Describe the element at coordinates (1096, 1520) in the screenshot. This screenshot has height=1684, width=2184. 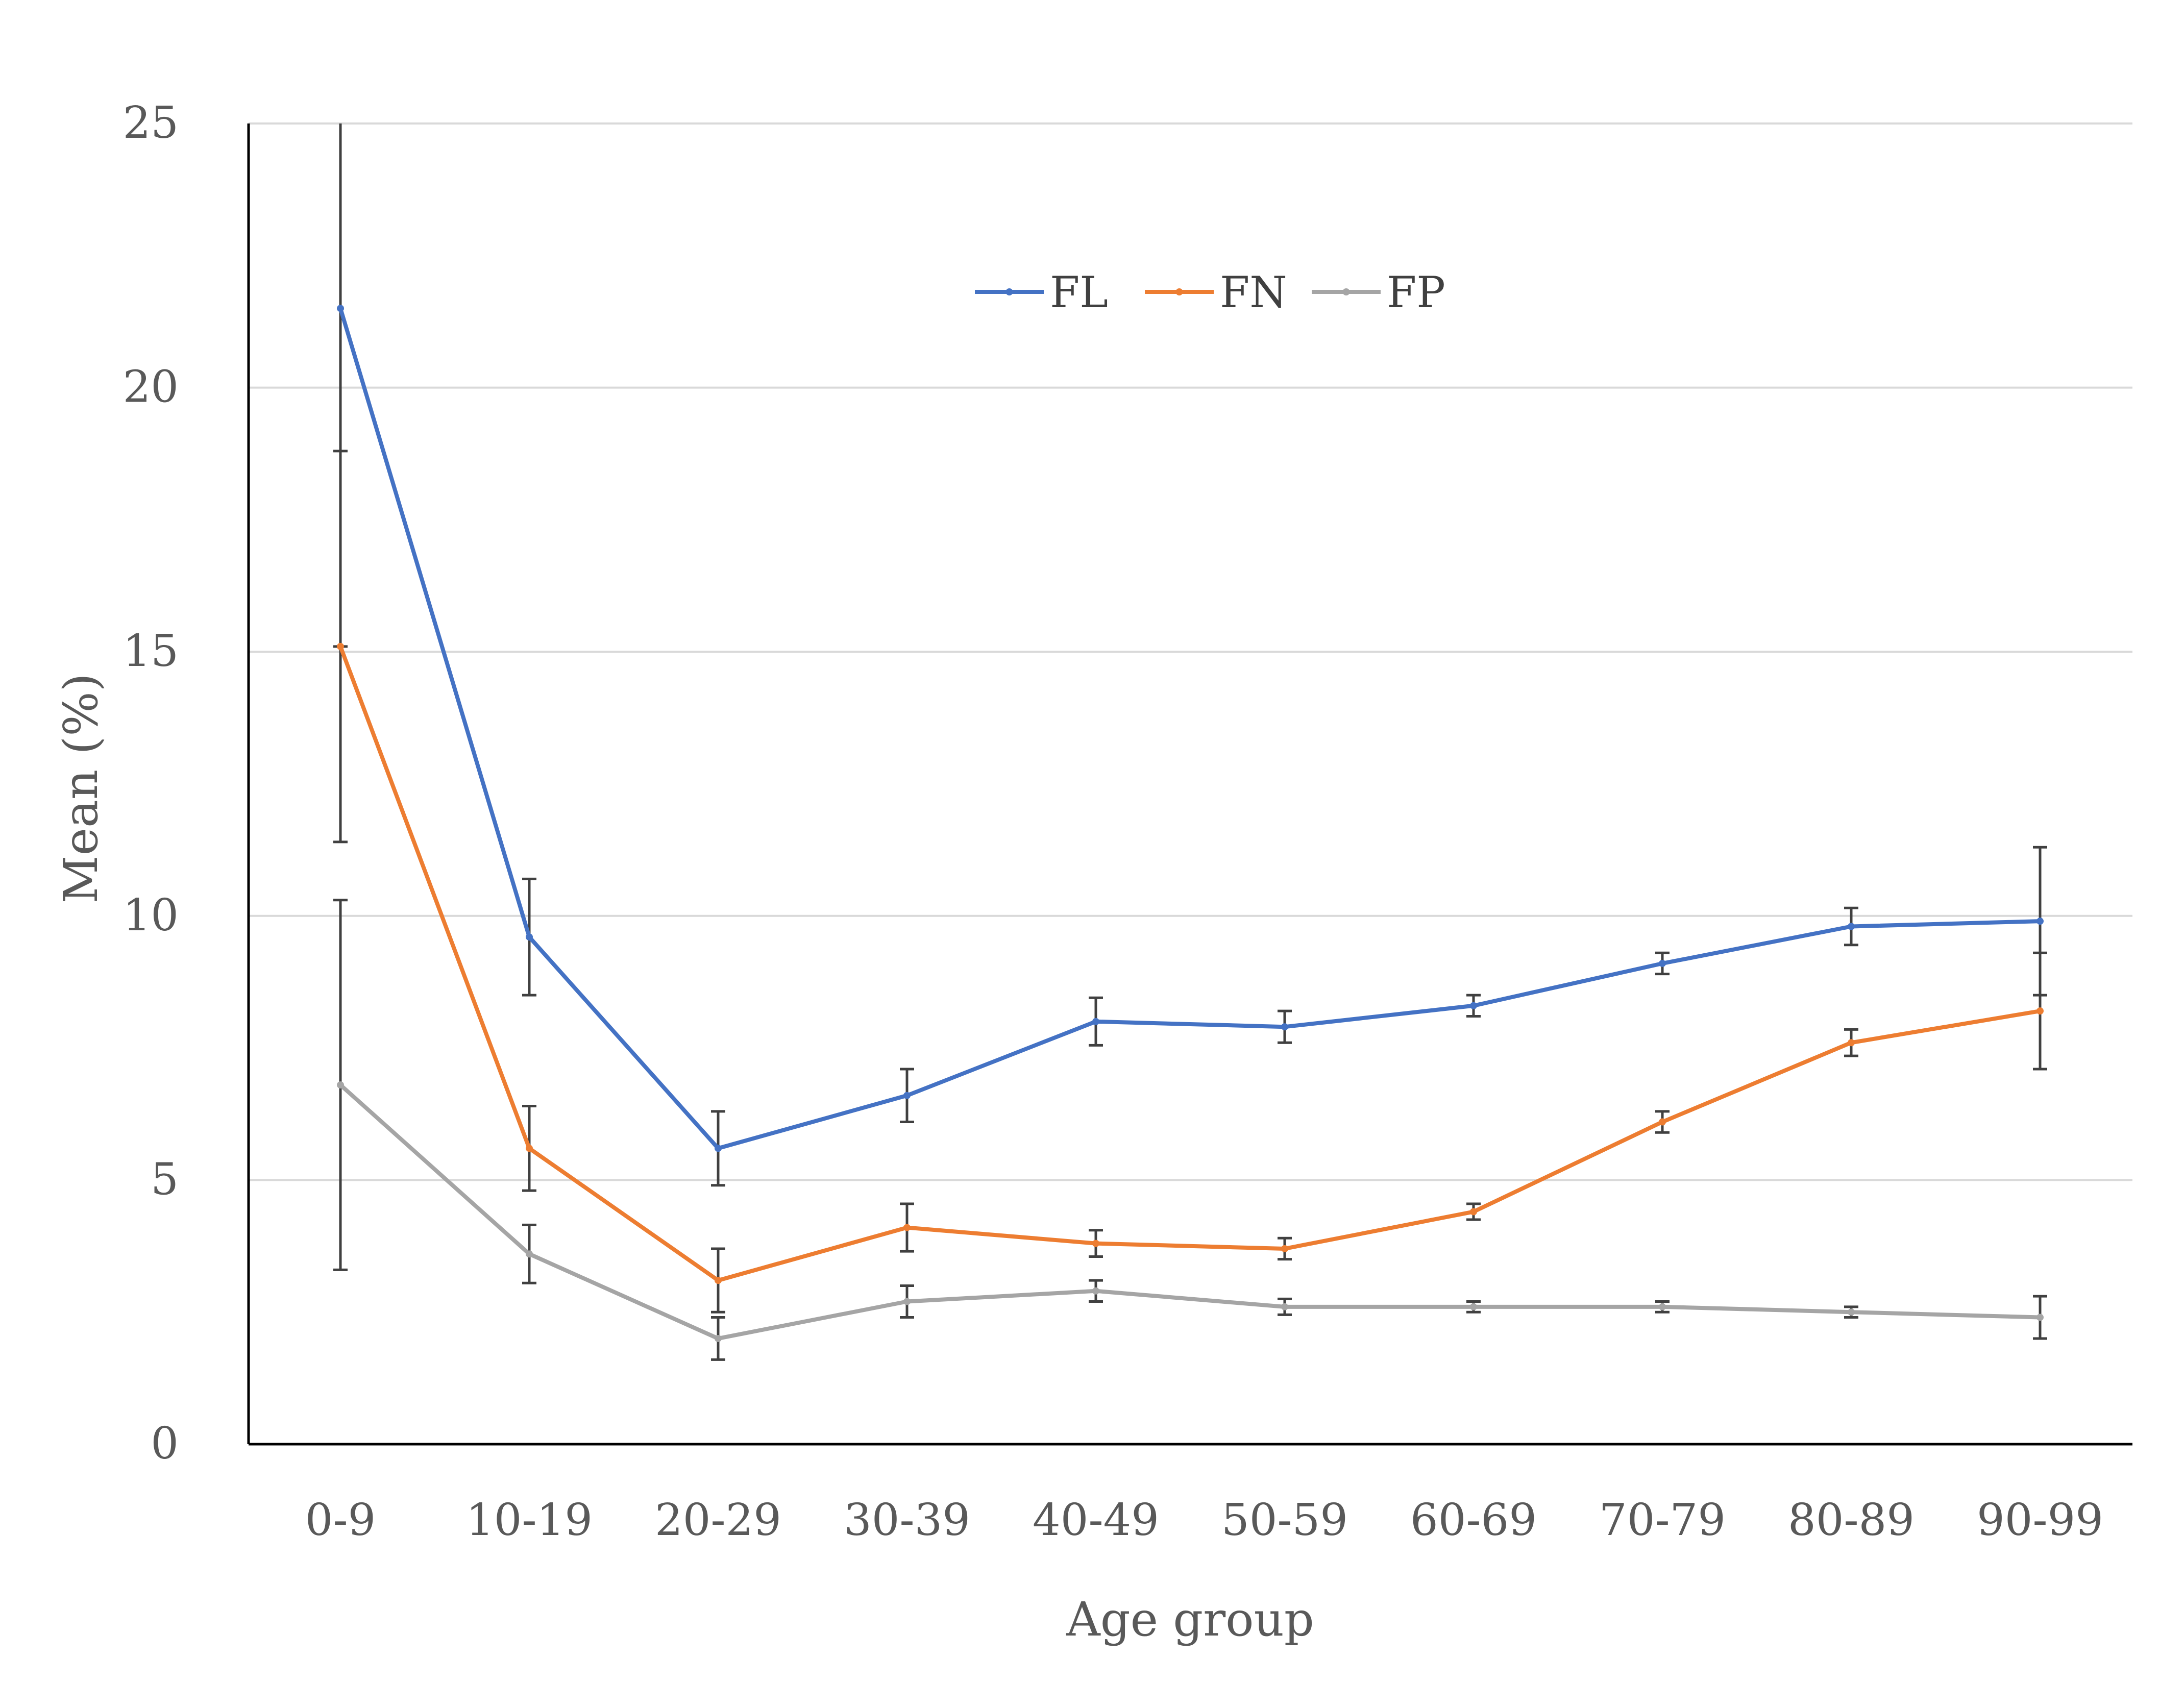
I see `x-tick-label: 40-49` at that location.